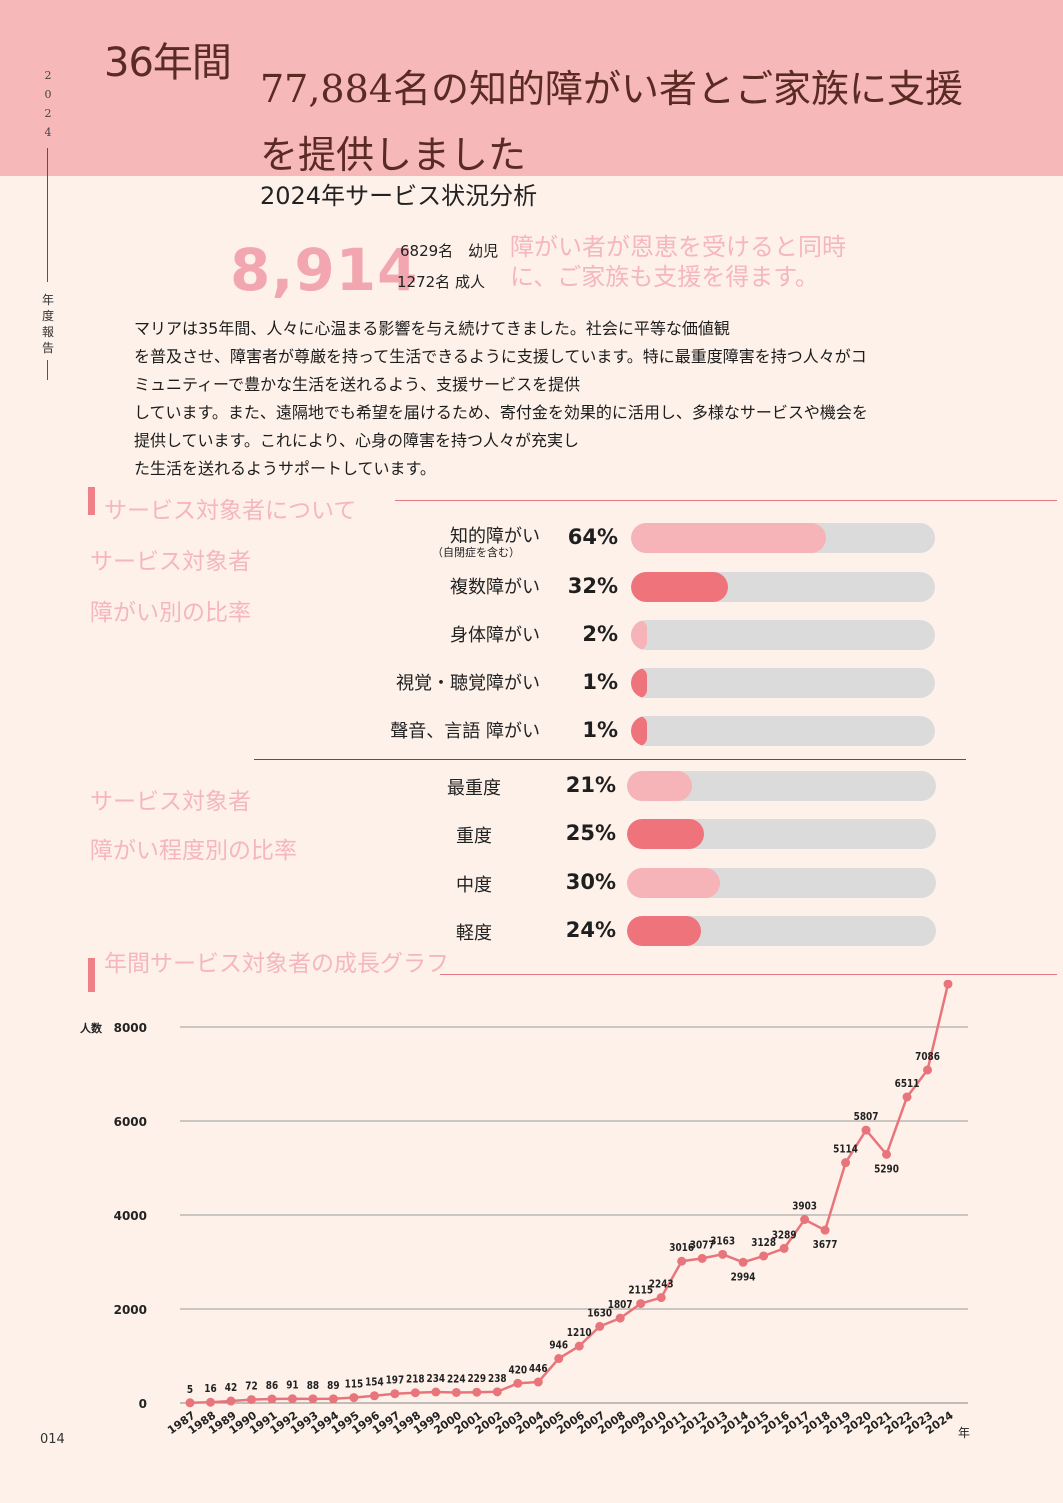  I want to click on data-label: 5, so click(190, 1390).